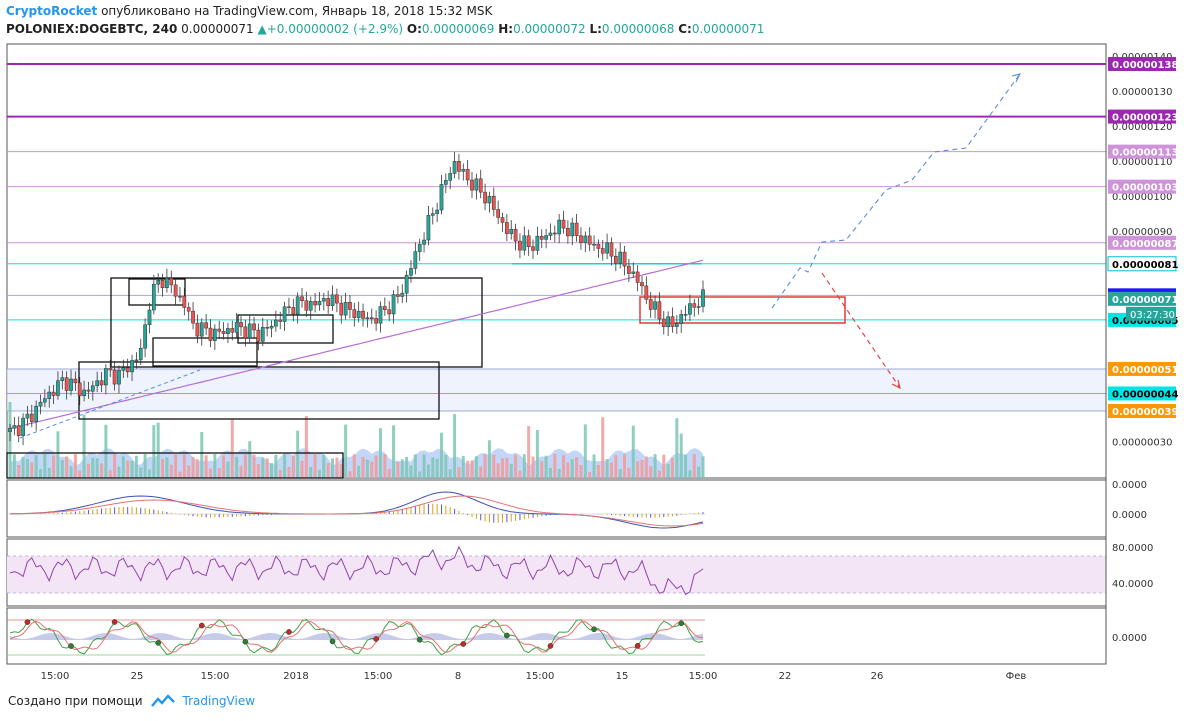 The image size is (1184, 721). Describe the element at coordinates (219, 701) in the screenshot. I see `tradingview-link: TradingView` at that location.